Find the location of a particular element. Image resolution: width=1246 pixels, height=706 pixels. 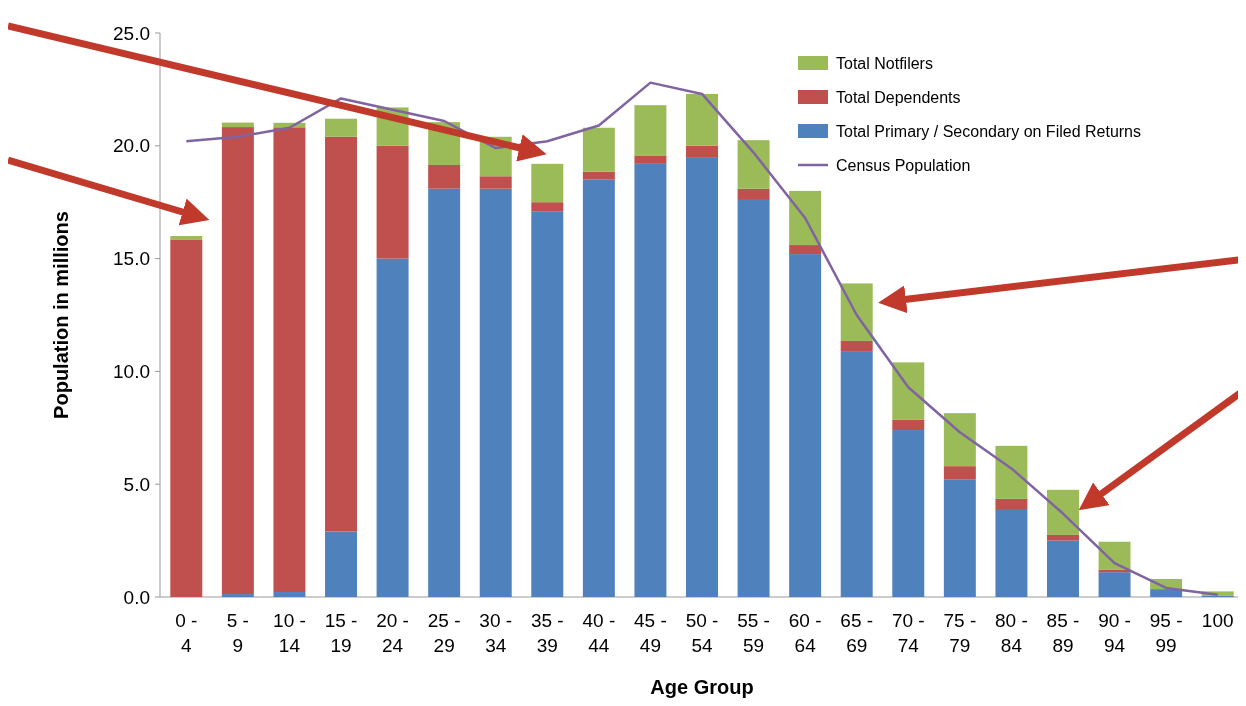

legend-label: Census Population is located at coordinates (903, 165).